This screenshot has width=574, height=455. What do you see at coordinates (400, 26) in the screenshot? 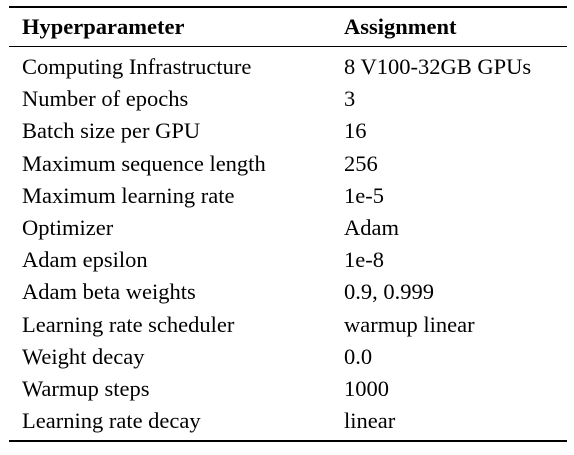
I see `header-assignment: Assignment` at bounding box center [400, 26].